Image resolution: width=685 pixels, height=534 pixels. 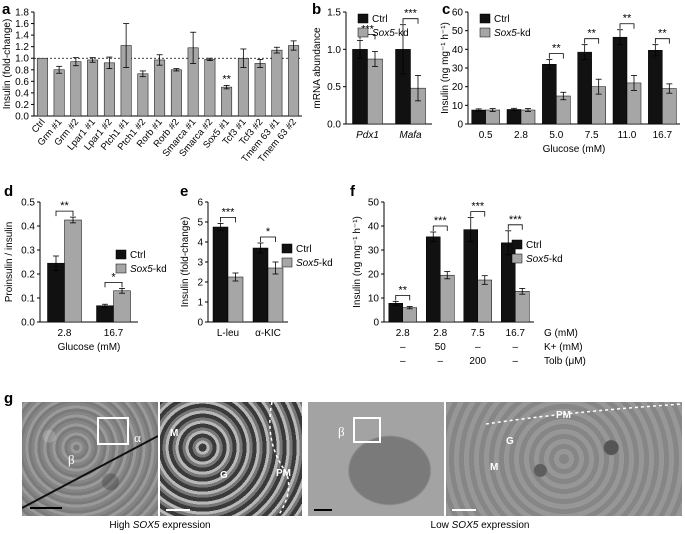 I want to click on em-image-low-overview: β, so click(x=376, y=459).